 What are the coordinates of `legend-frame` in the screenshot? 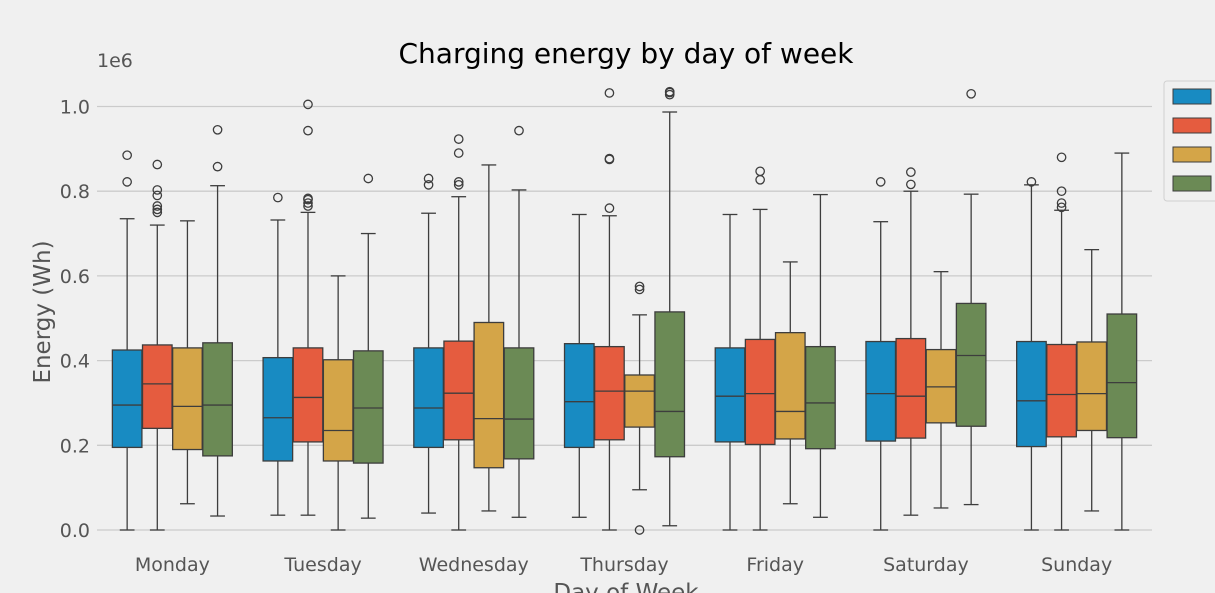 It's located at (1189, 141).